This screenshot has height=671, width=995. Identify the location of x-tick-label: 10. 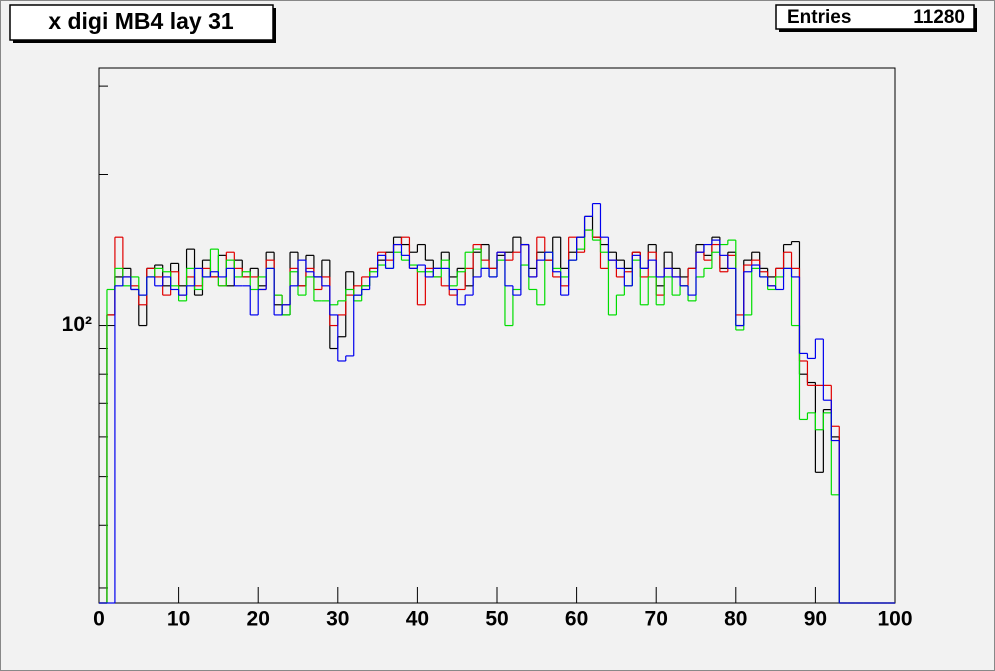
(178, 619).